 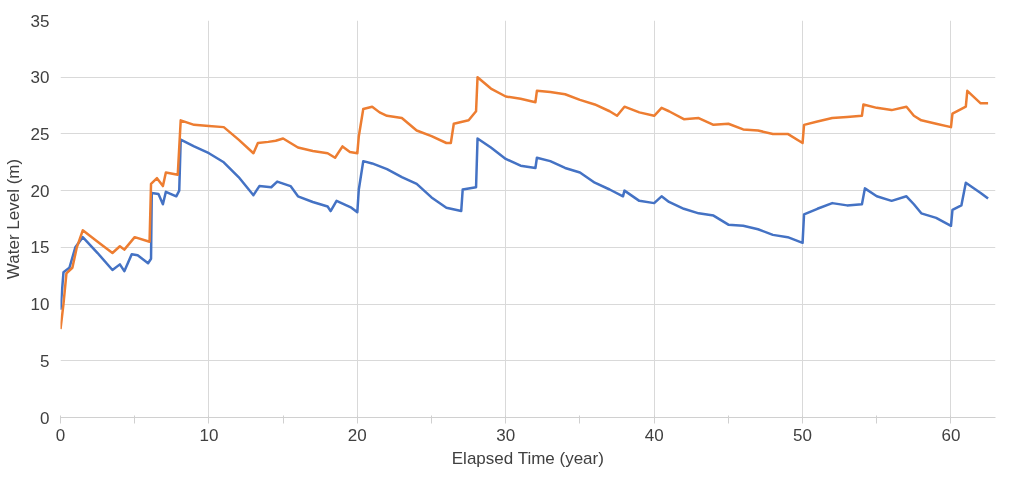 I want to click on y-tick-label: 15, so click(x=40, y=248).